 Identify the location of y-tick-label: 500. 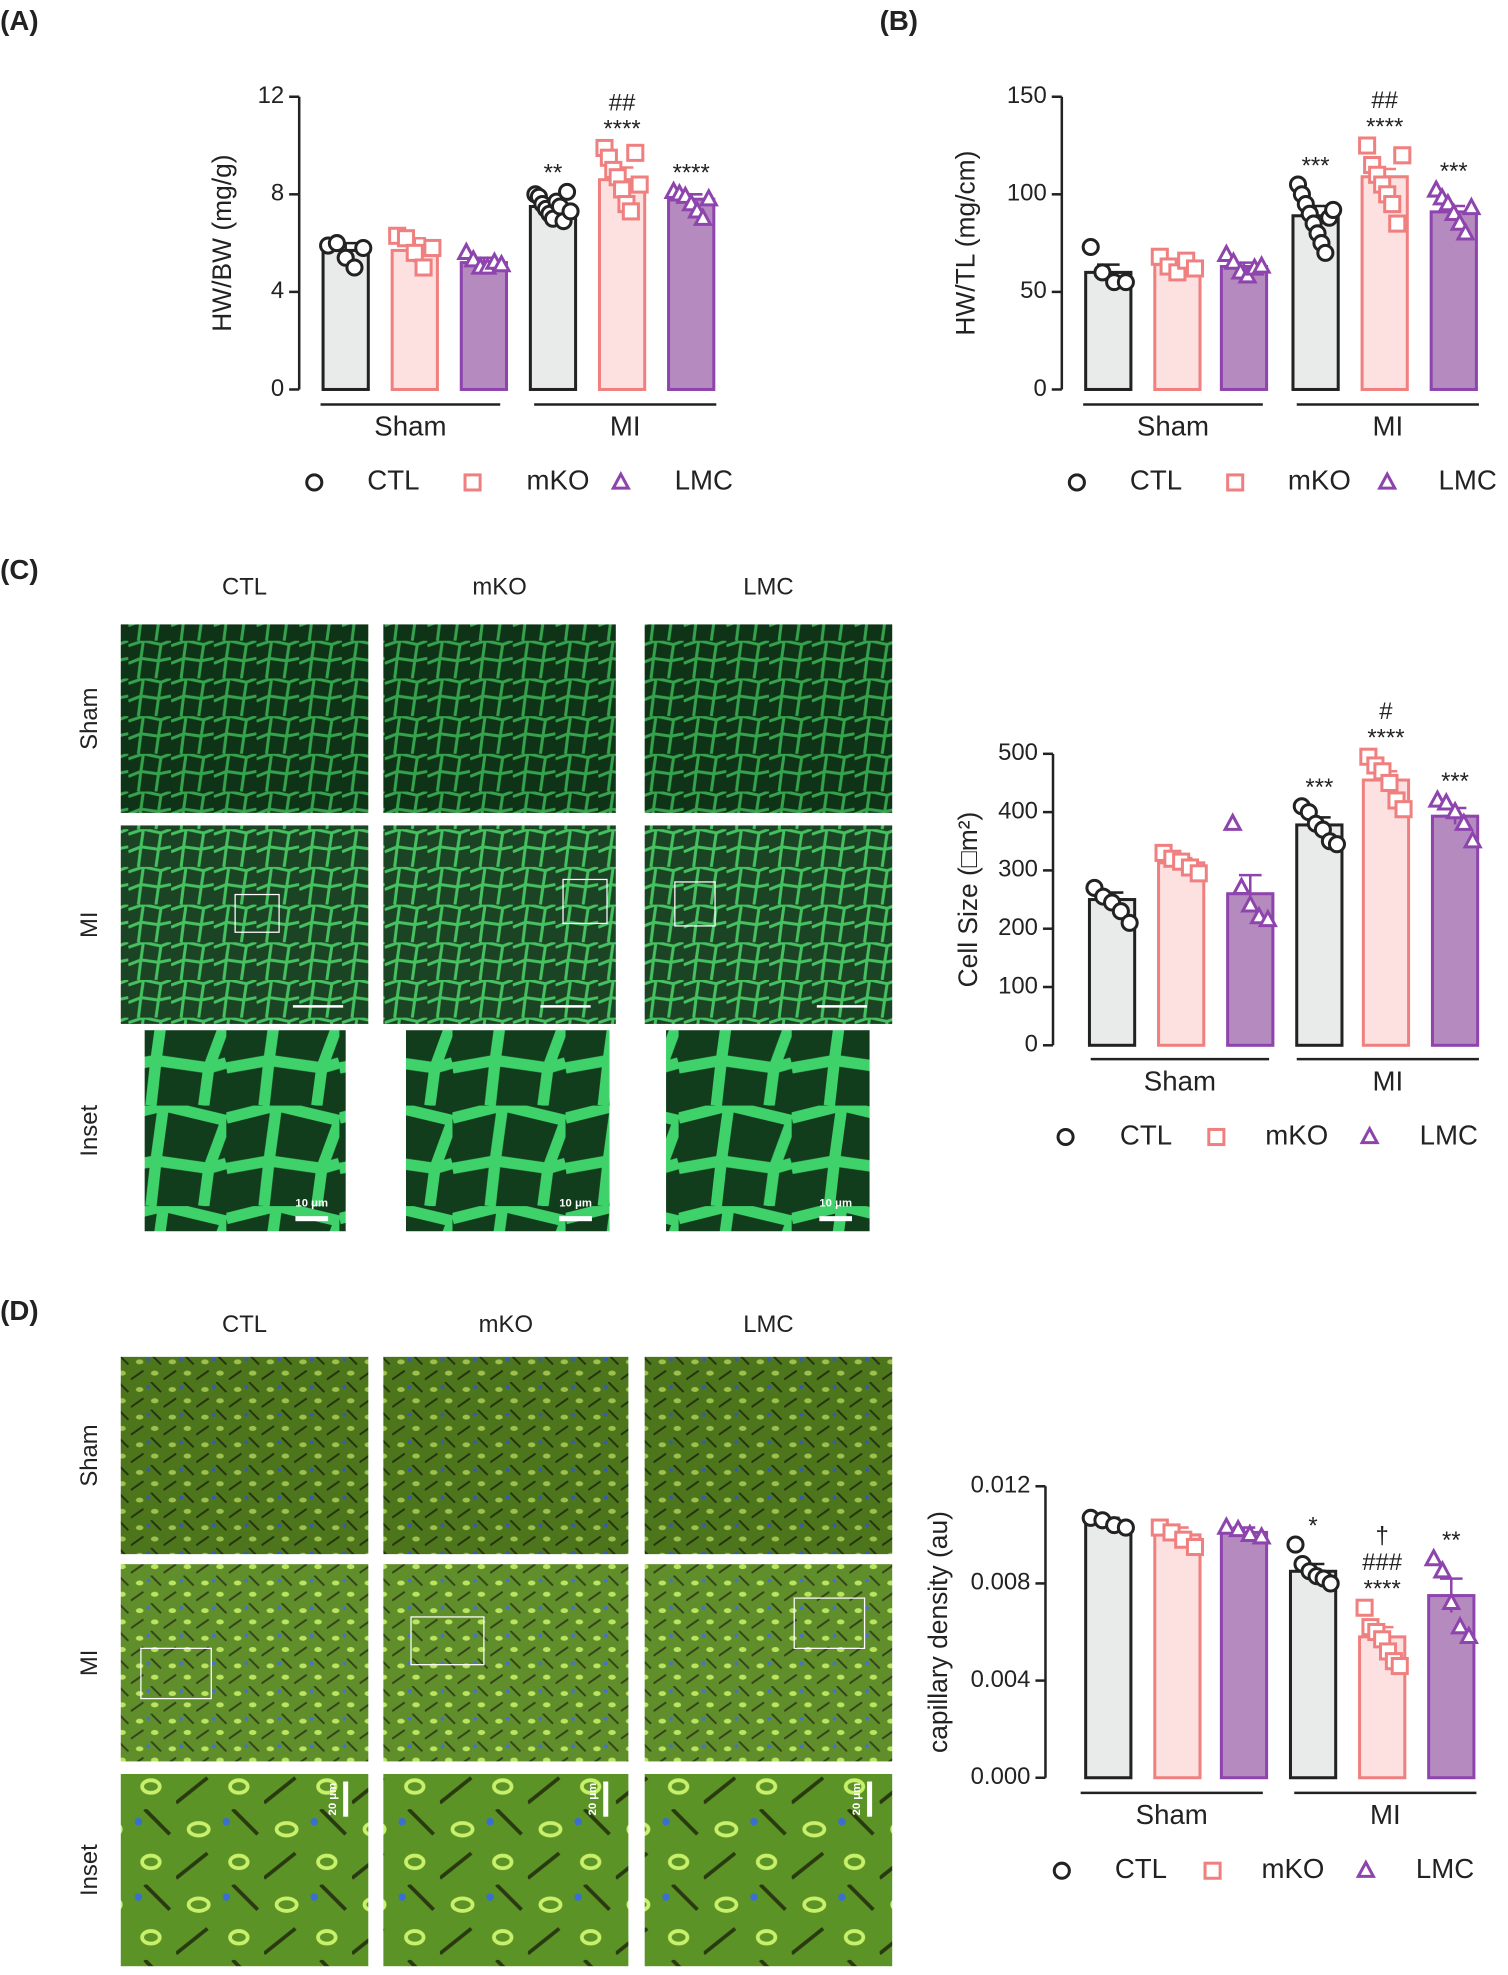
(1018, 752).